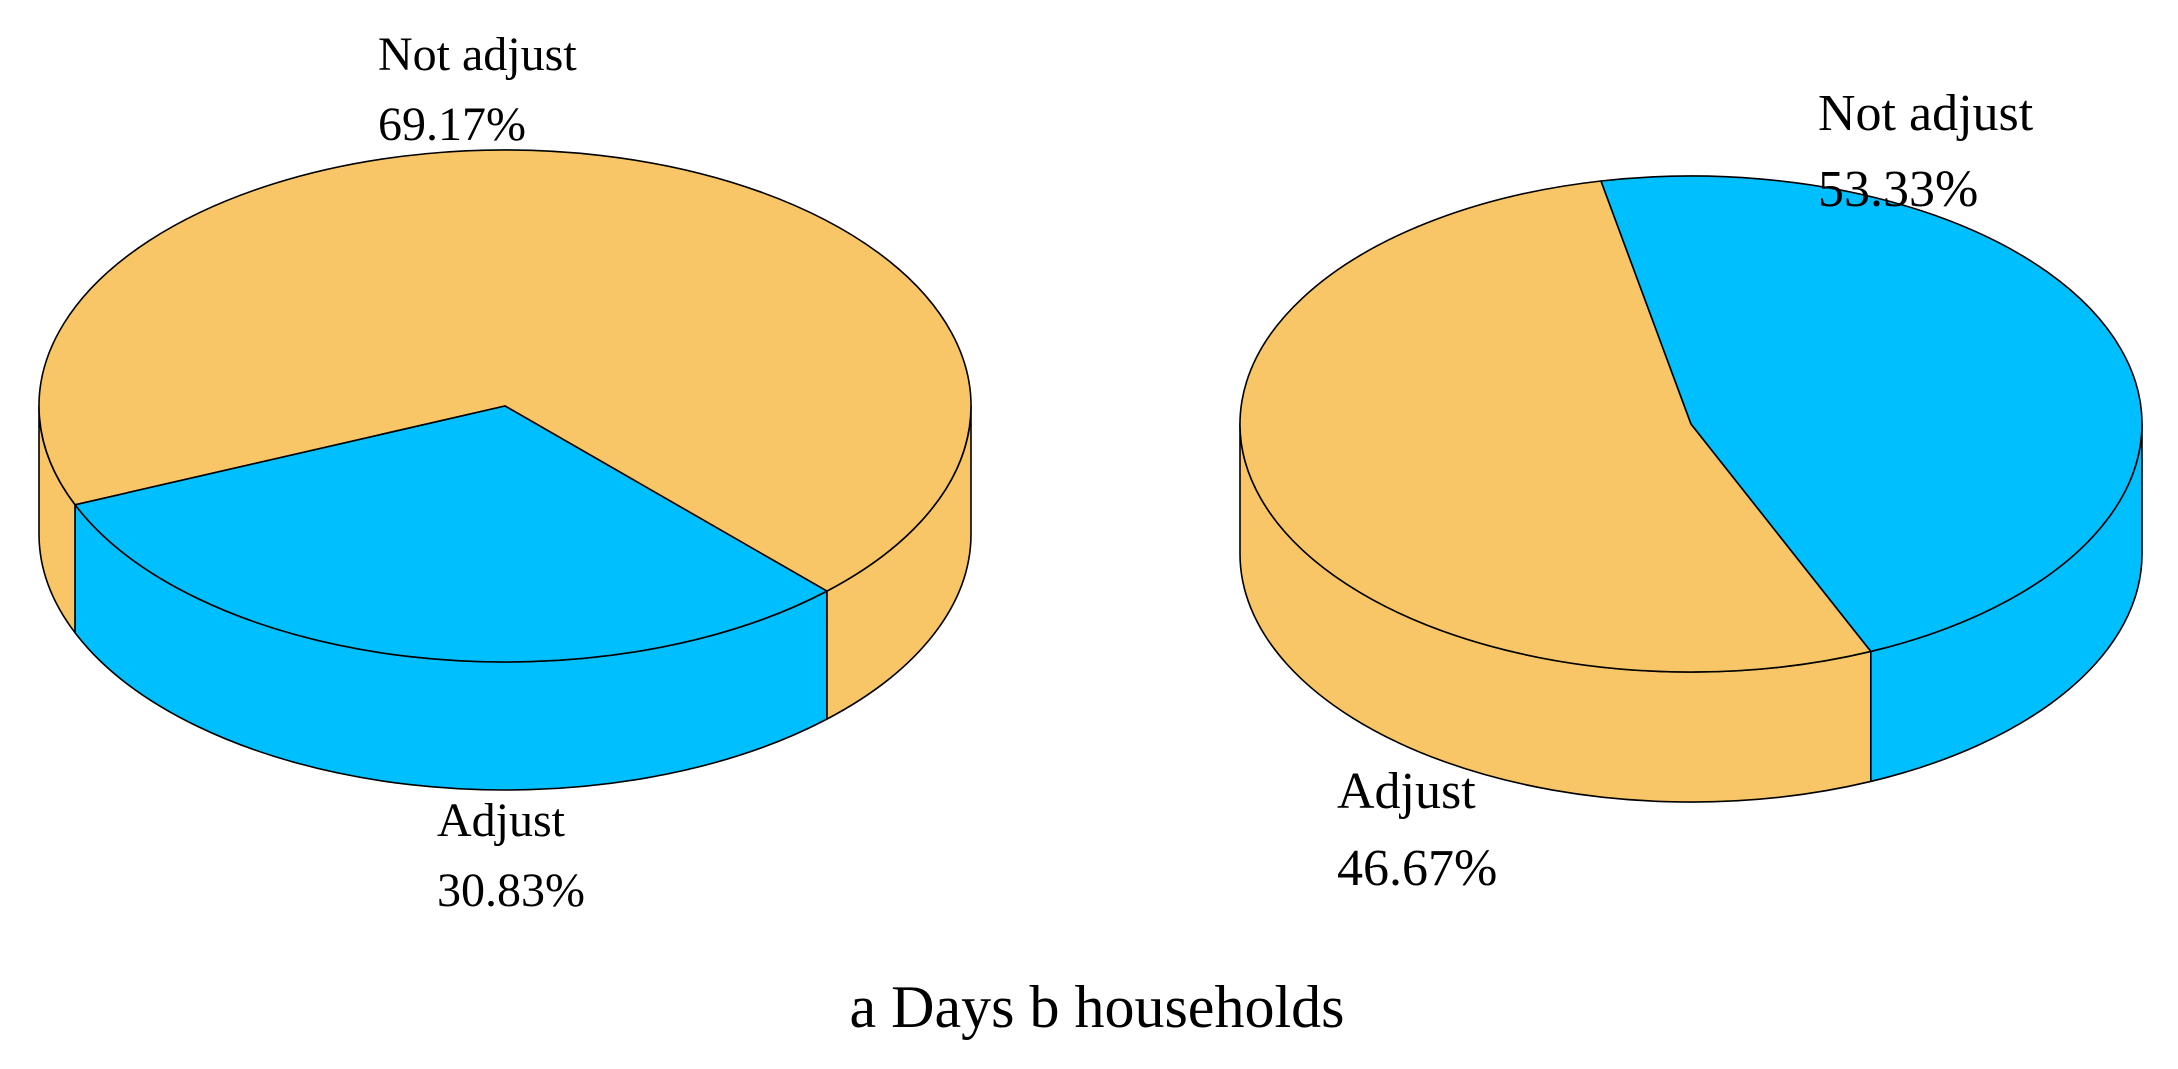 The image size is (2178, 1069). What do you see at coordinates (1555, 426) in the screenshot?
I see `pie-slice-not-adjust` at bounding box center [1555, 426].